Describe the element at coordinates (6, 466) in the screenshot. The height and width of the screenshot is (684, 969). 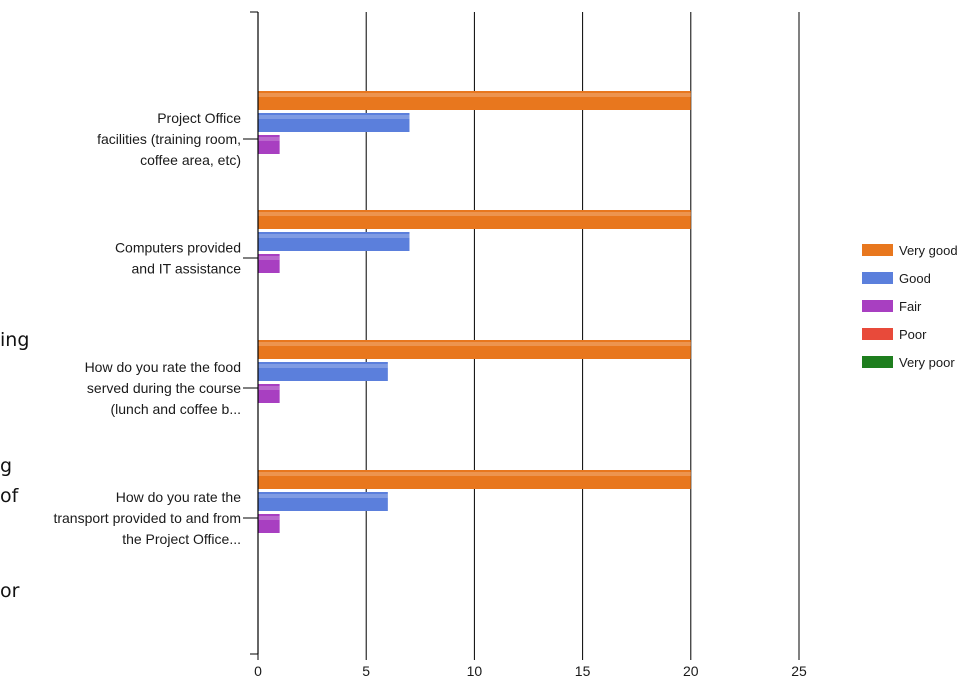
I see `background-text-fragment: g` at that location.